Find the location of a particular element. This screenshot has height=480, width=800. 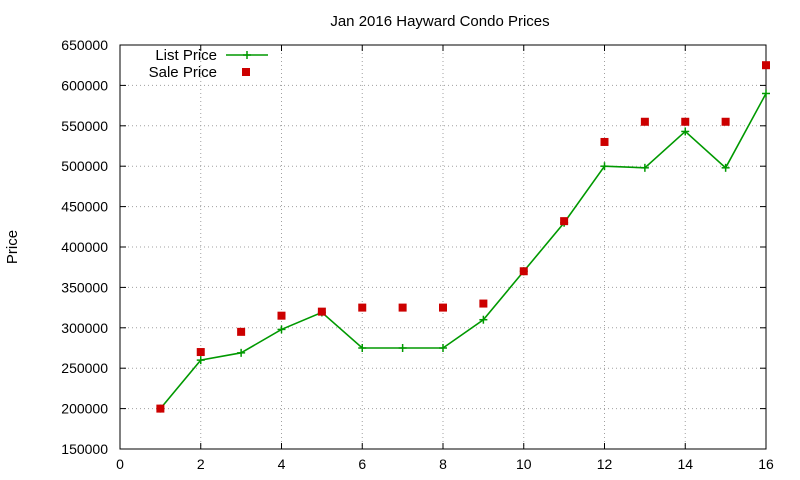

y-tick-label: 450000 is located at coordinates (84, 207).